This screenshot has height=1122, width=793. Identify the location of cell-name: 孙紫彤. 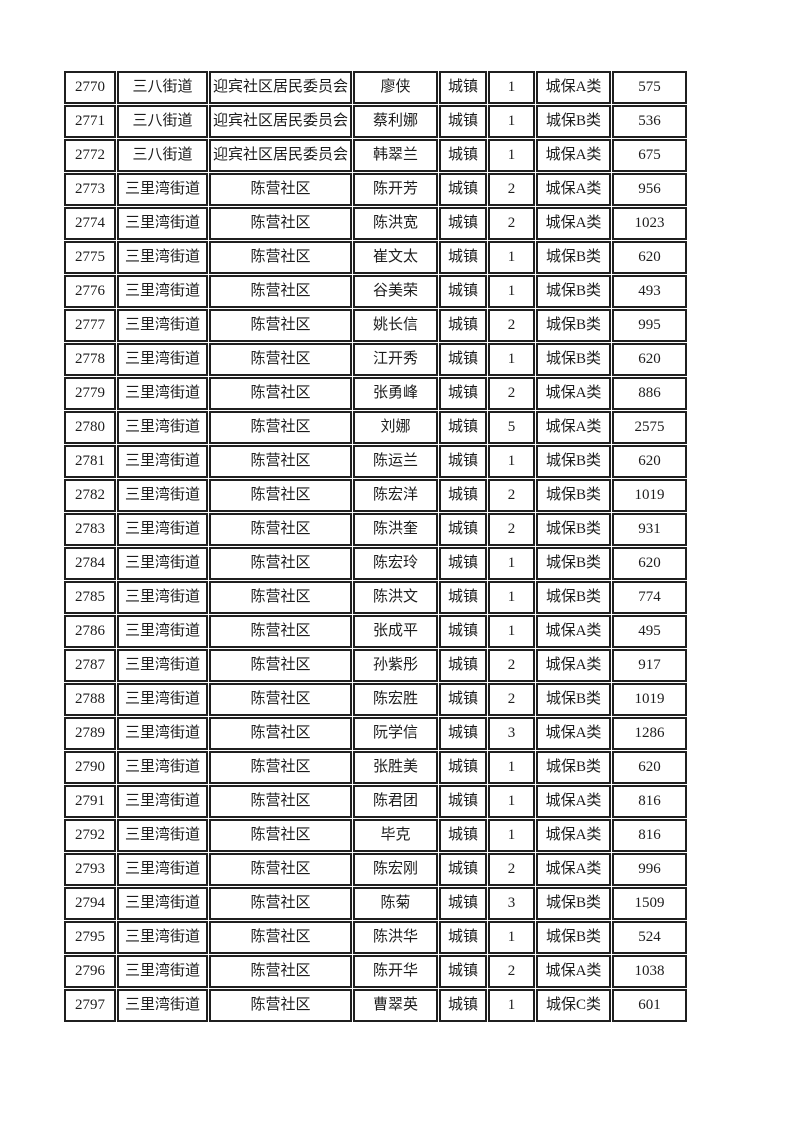
(396, 665).